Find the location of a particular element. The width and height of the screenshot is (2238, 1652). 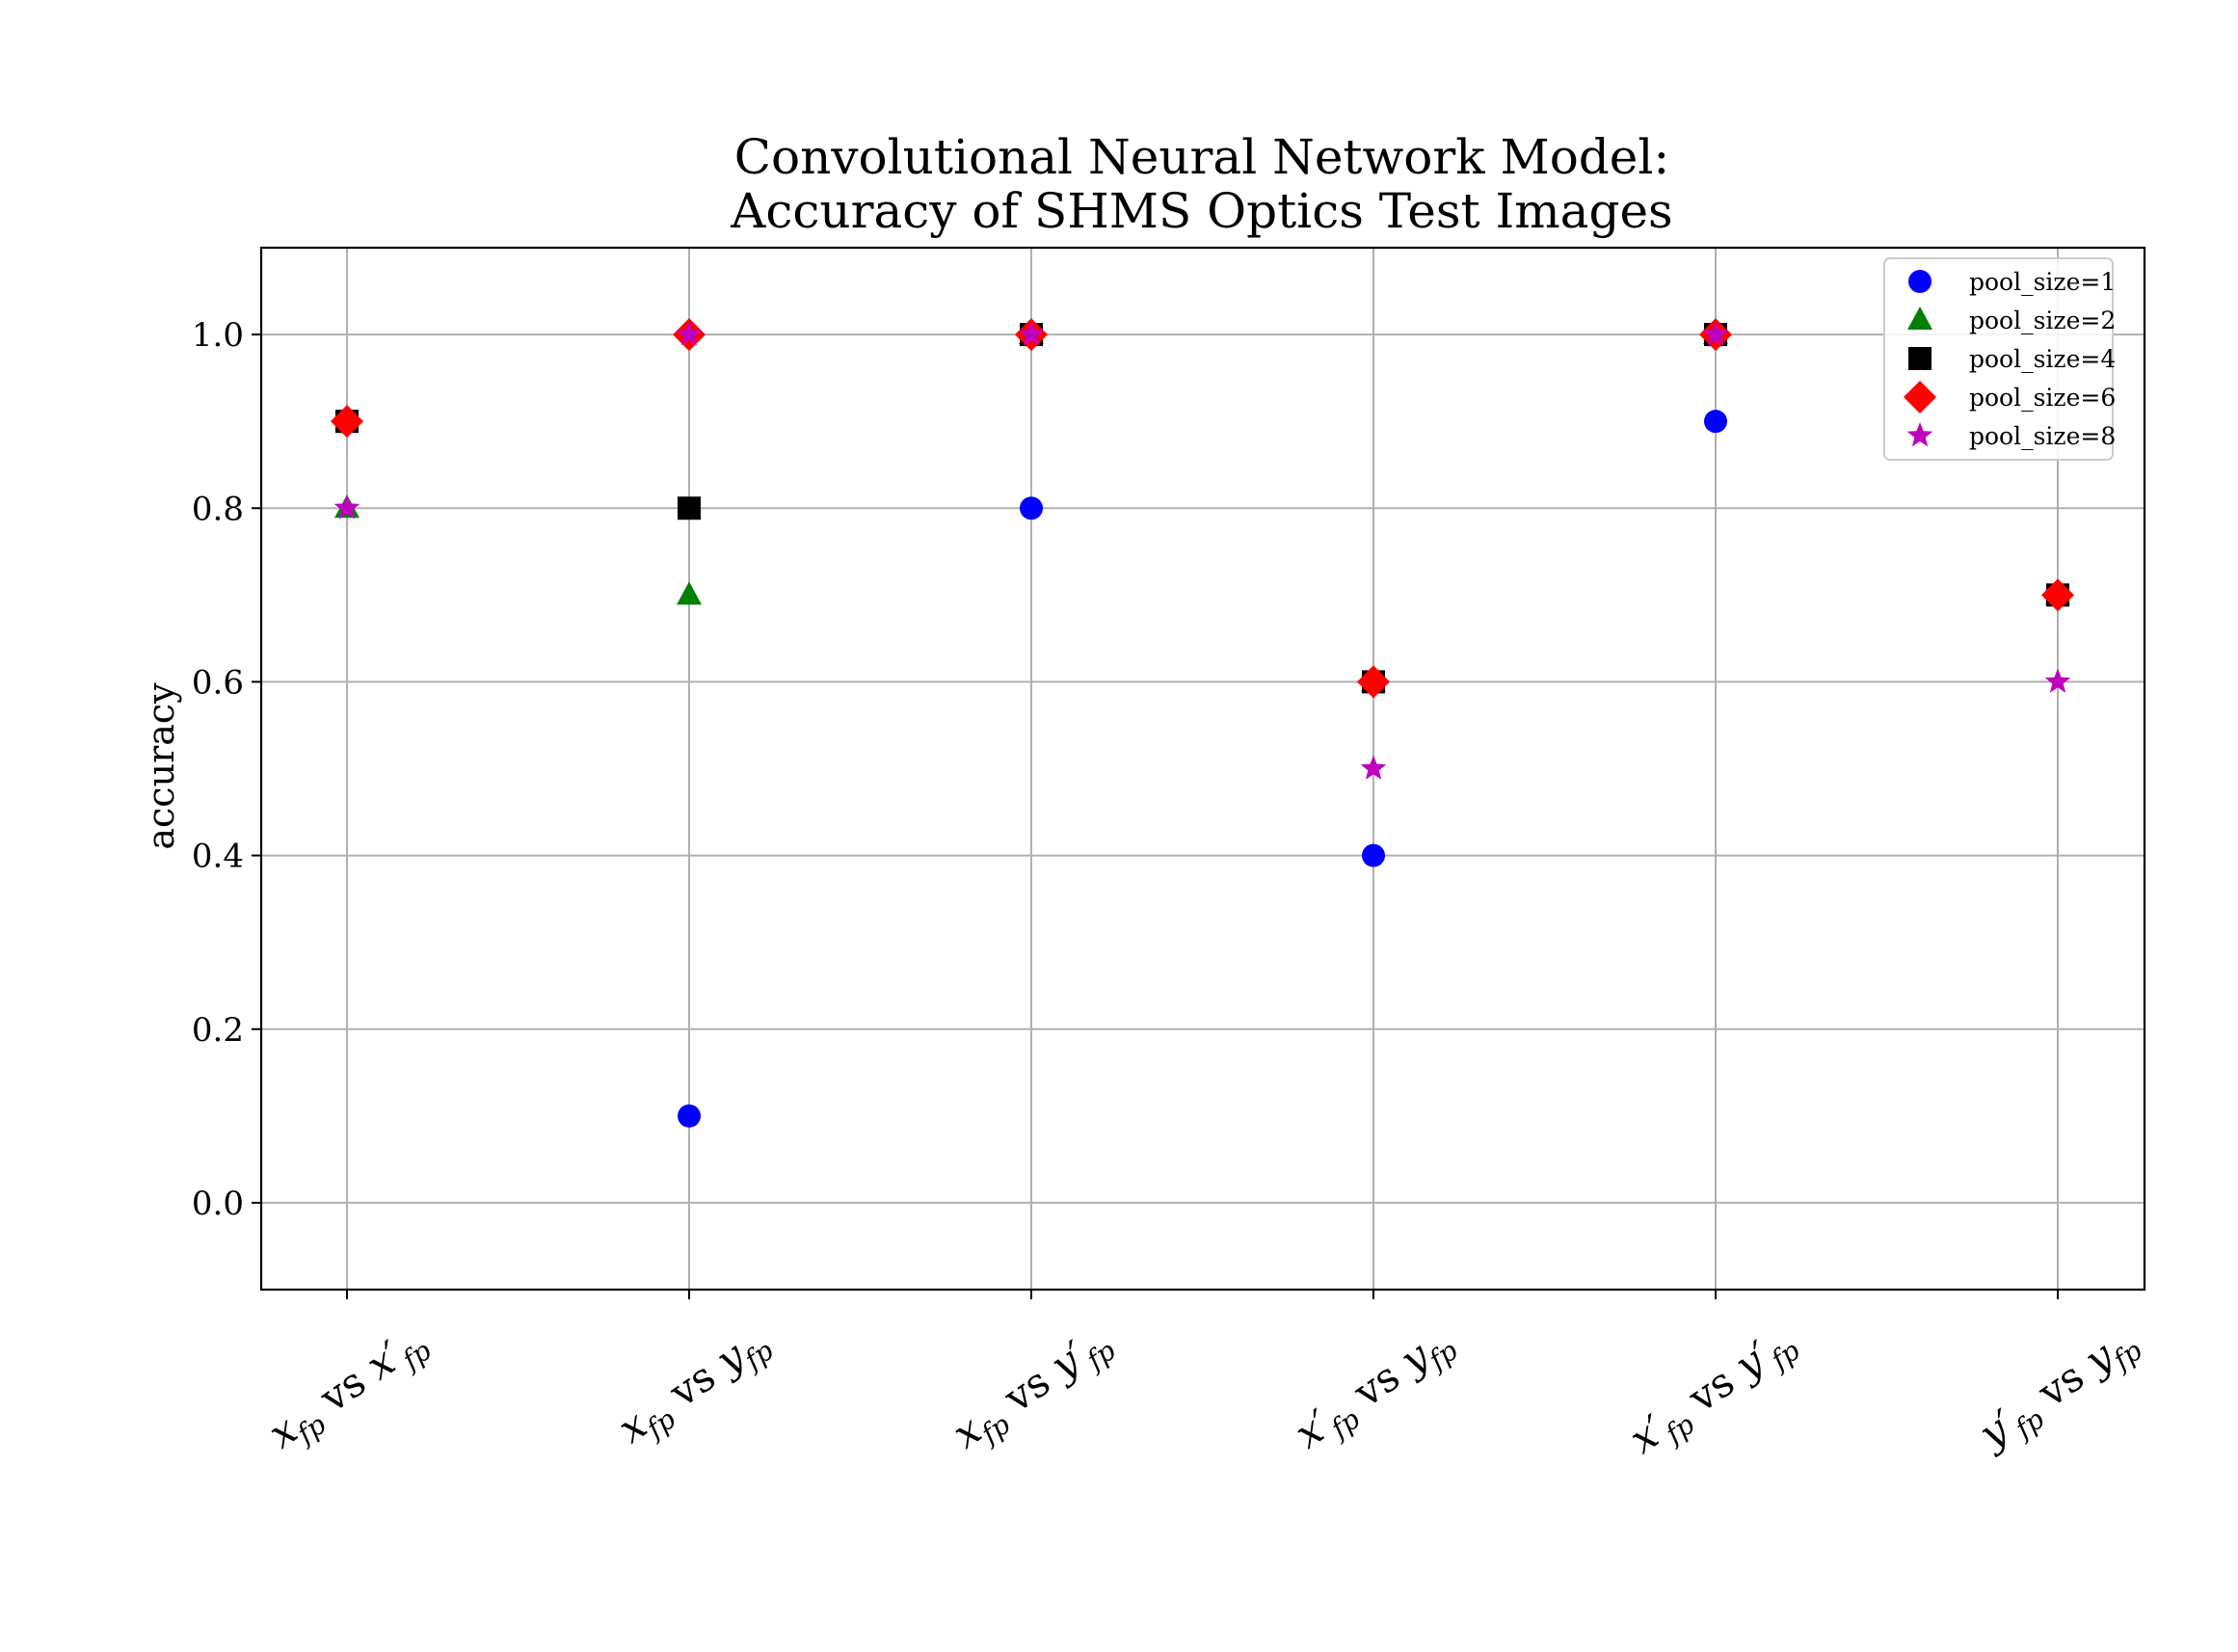

svg-text: x′fp vs yfp is located at coordinates (1375, 1390).